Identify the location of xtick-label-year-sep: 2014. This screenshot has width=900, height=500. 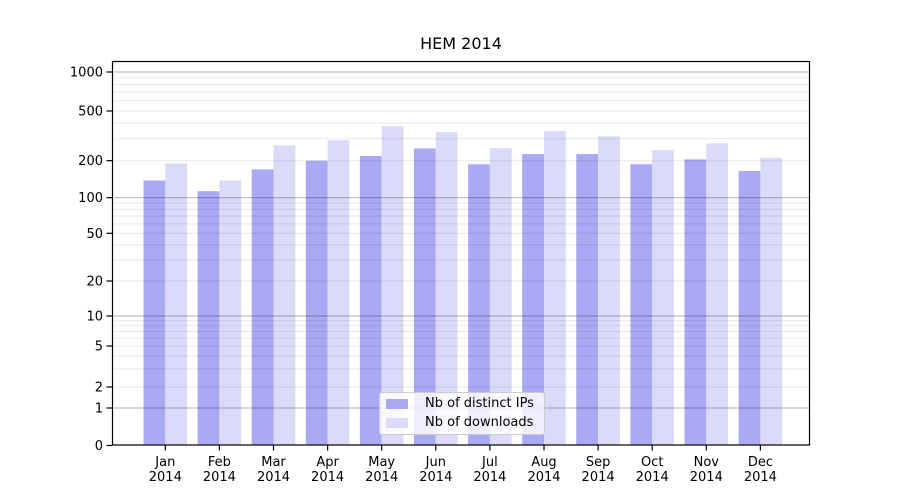
(598, 477).